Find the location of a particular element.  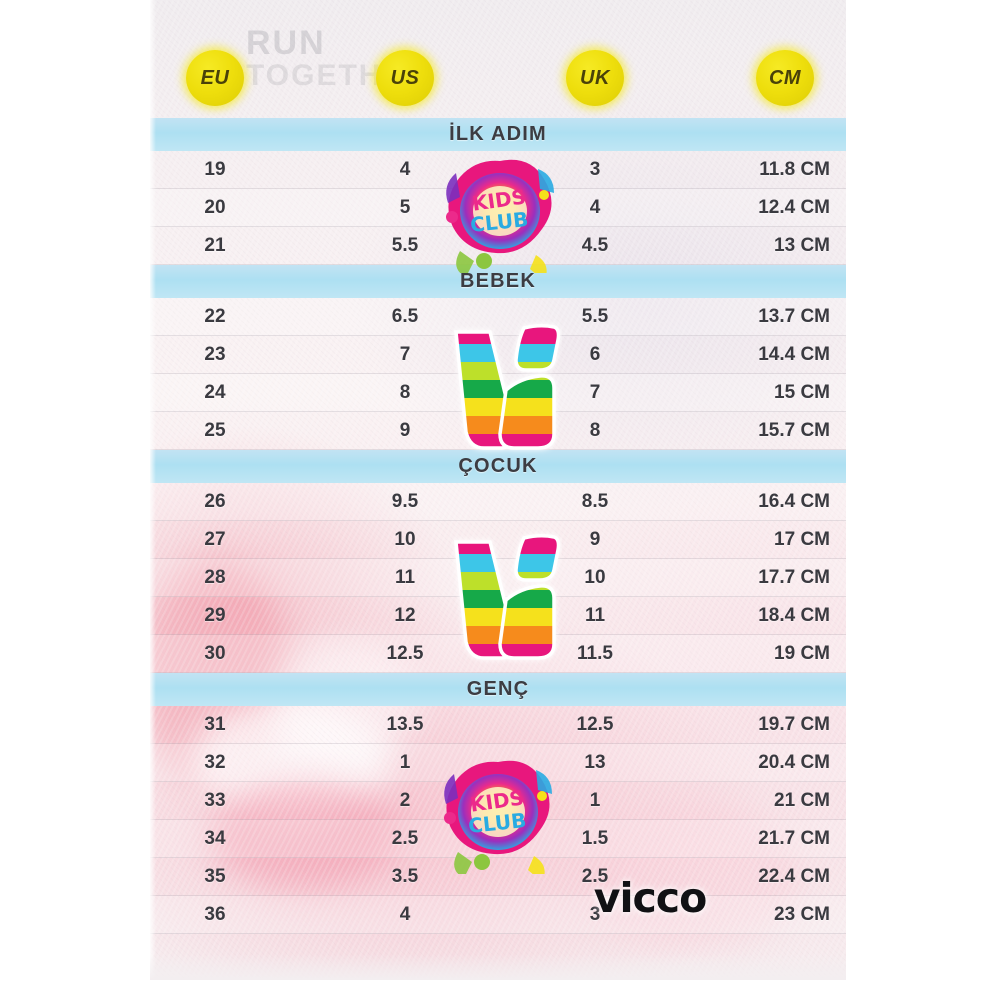

column-header-label: UK is located at coordinates (595, 77).